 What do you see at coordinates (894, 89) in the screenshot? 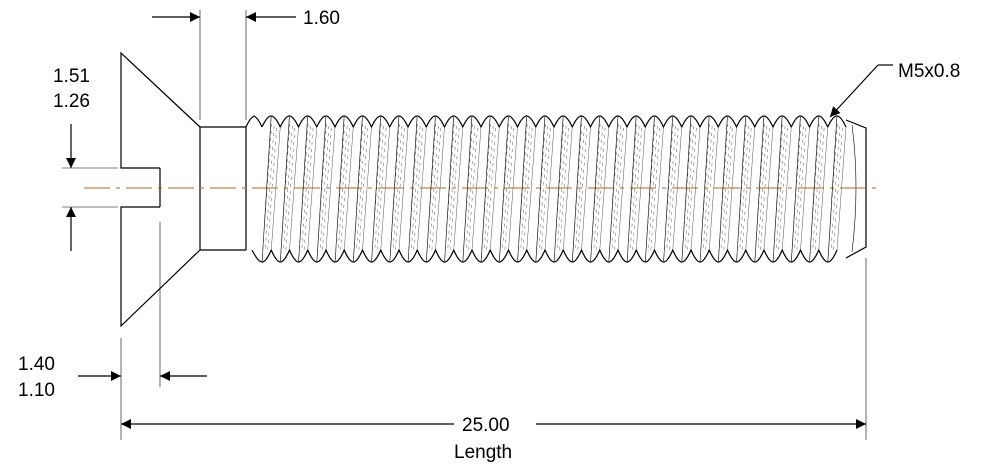
I see `thread-callout: M5x0.8` at bounding box center [894, 89].